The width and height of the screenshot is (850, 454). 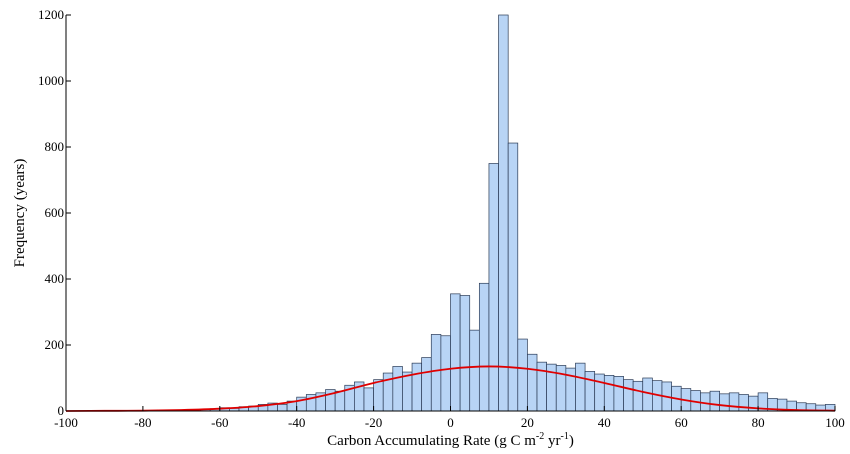 What do you see at coordinates (66, 422) in the screenshot?
I see `x-tick-label: -100` at bounding box center [66, 422].